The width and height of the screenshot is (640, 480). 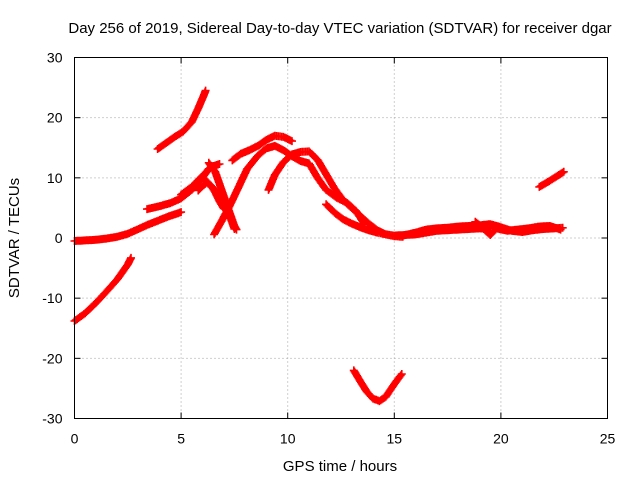 I want to click on y-tick-label: 10, so click(x=55, y=178).